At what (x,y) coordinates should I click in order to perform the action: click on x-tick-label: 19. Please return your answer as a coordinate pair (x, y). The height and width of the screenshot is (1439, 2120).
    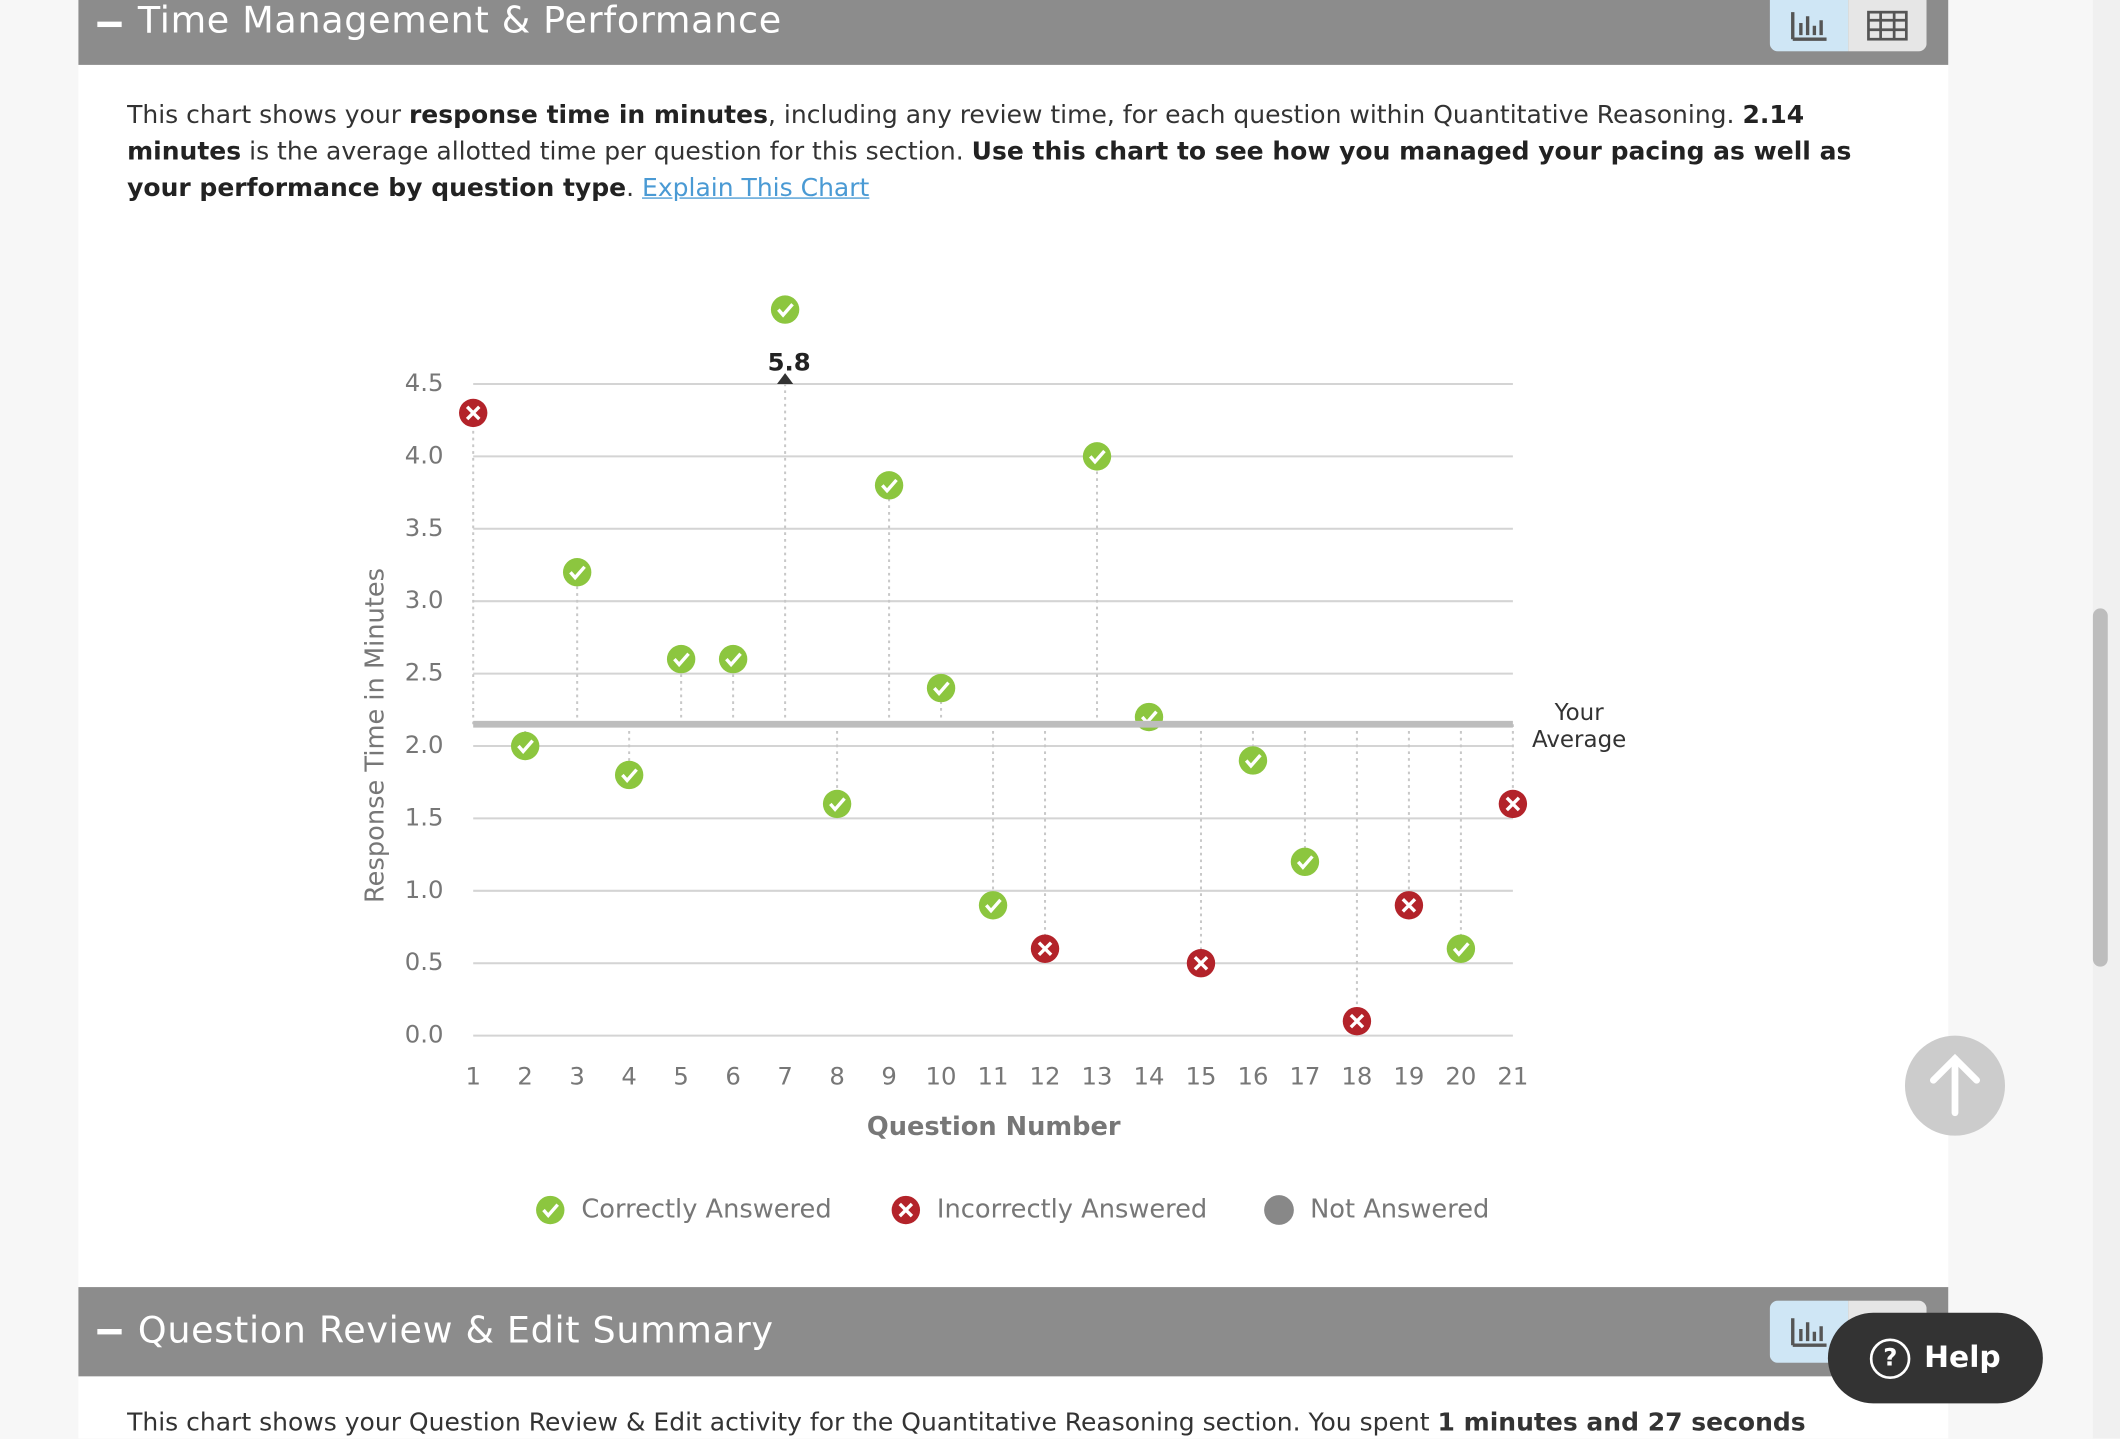
    Looking at the image, I should click on (1408, 1076).